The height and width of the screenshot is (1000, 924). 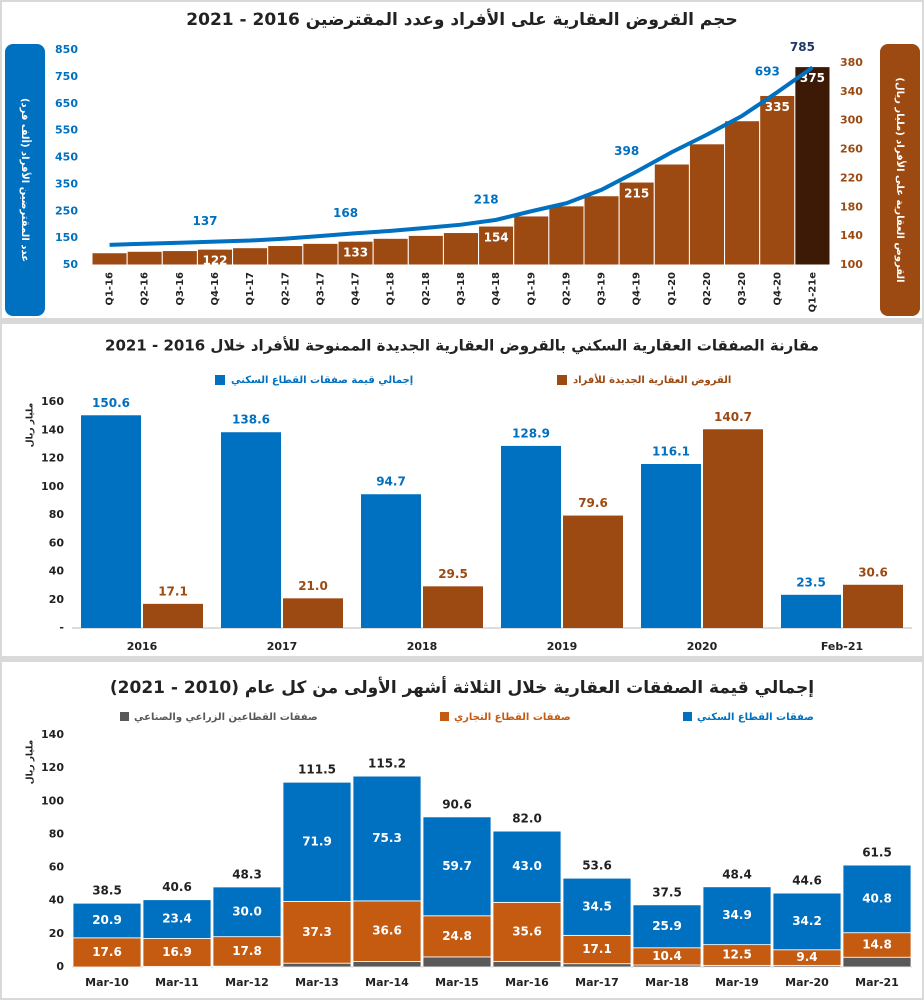 I want to click on data-label: 168, so click(x=345, y=213).